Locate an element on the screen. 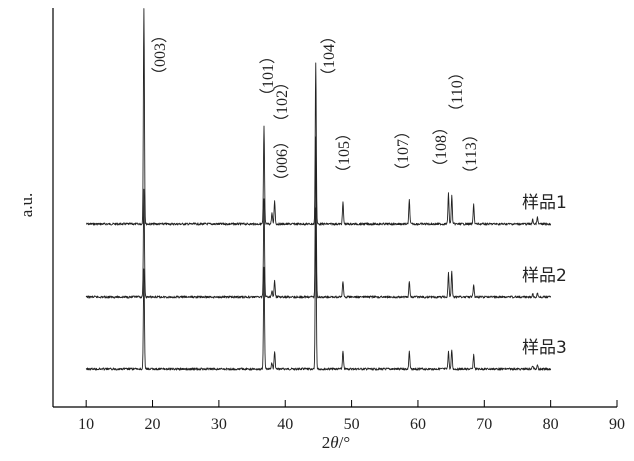 The height and width of the screenshot is (461, 634). y-axis-label: a.u. is located at coordinates (26, 205).